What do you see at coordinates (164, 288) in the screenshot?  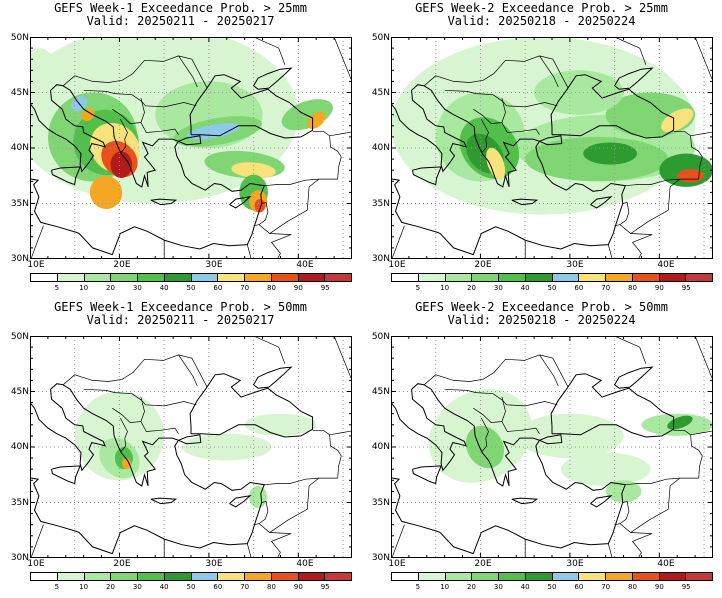 I see `colorbar-label: 40` at bounding box center [164, 288].